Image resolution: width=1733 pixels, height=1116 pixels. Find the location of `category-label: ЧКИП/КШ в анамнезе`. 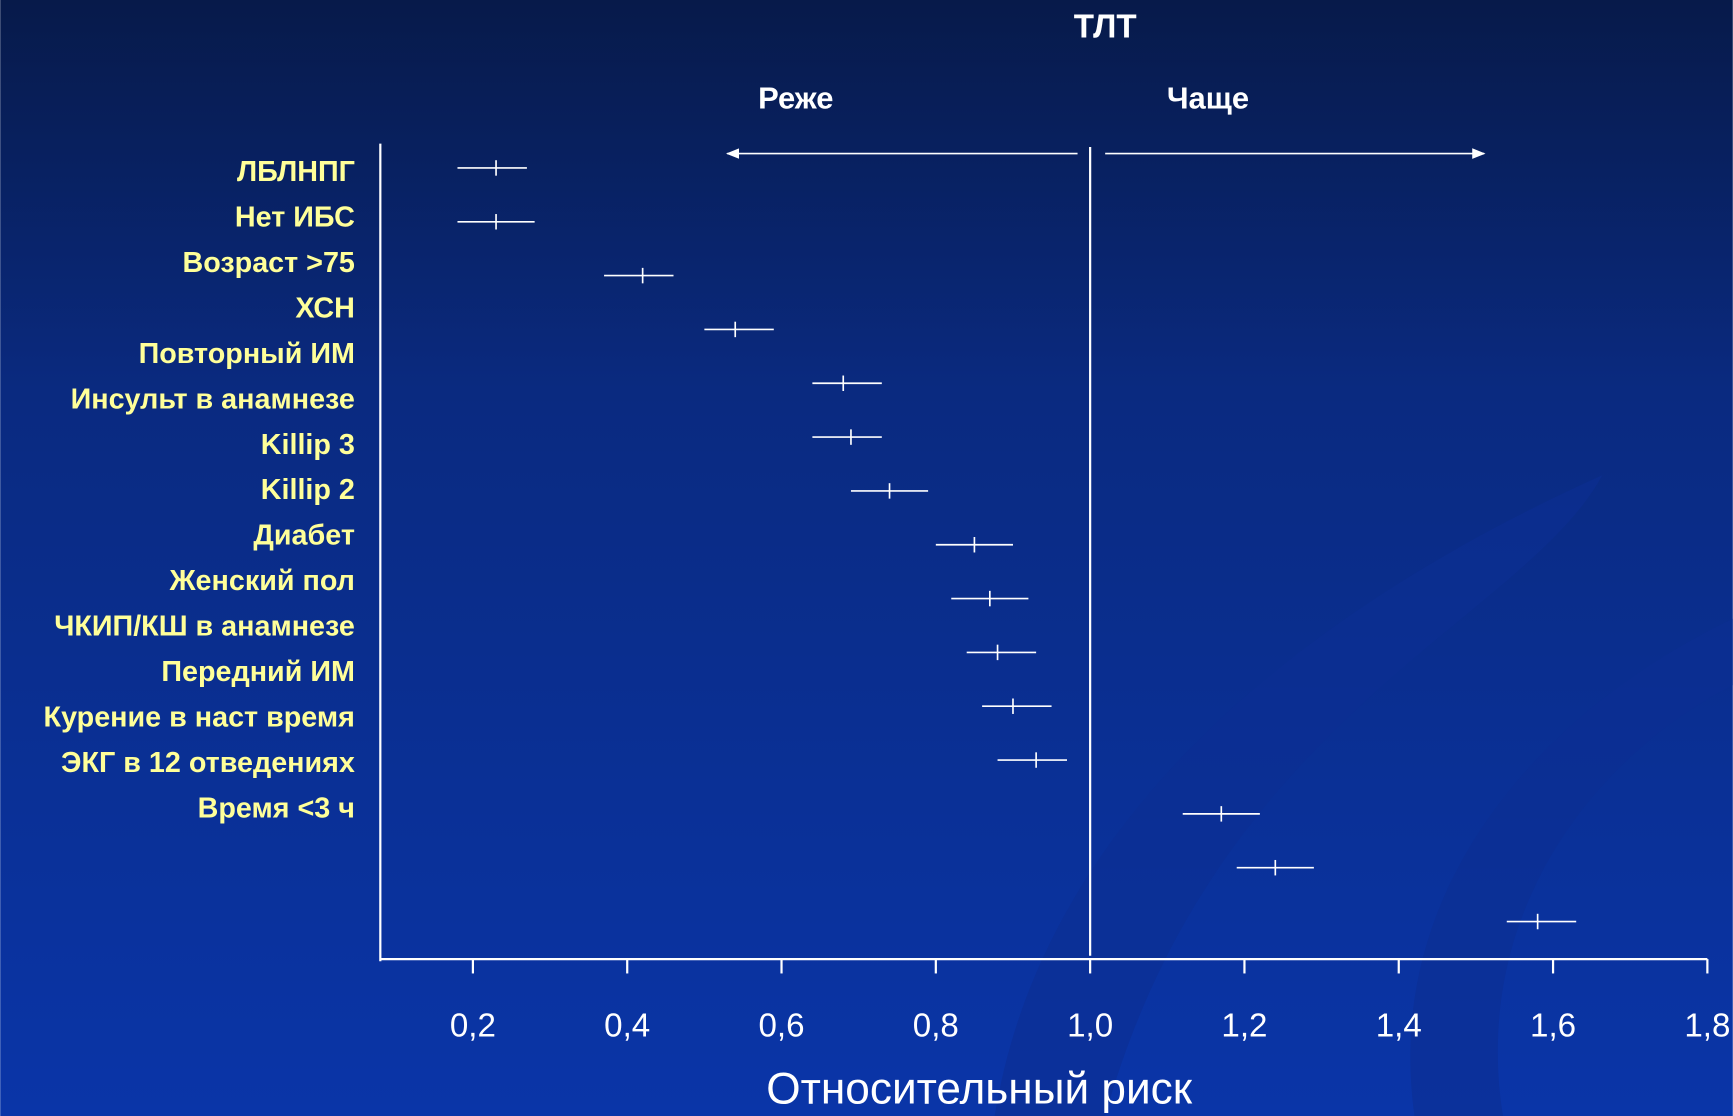

category-label: ЧКИП/КШ в анамнезе is located at coordinates (204, 627).